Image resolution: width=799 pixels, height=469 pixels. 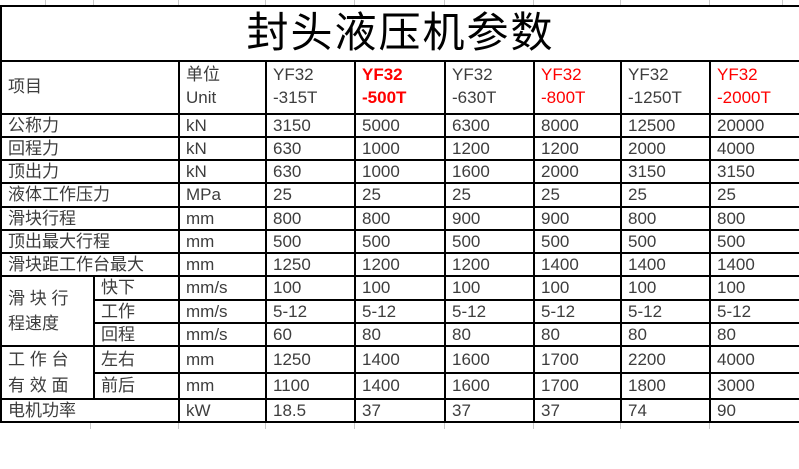 What do you see at coordinates (203, 75) in the screenshot?
I see `unit-label-cn: 单位` at bounding box center [203, 75].